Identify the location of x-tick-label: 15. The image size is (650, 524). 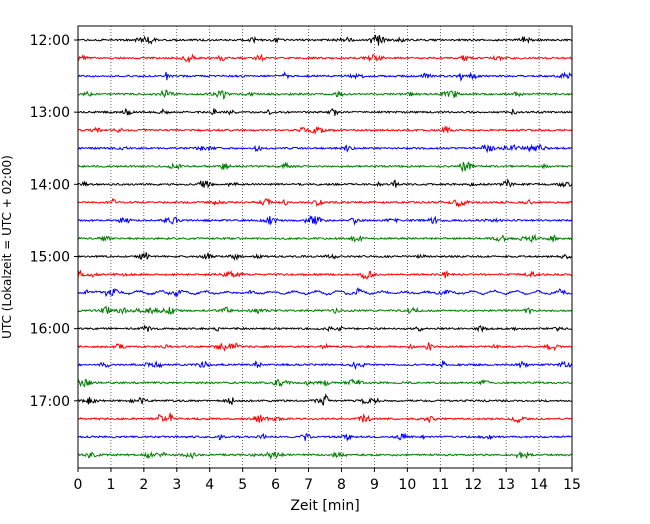
(572, 485).